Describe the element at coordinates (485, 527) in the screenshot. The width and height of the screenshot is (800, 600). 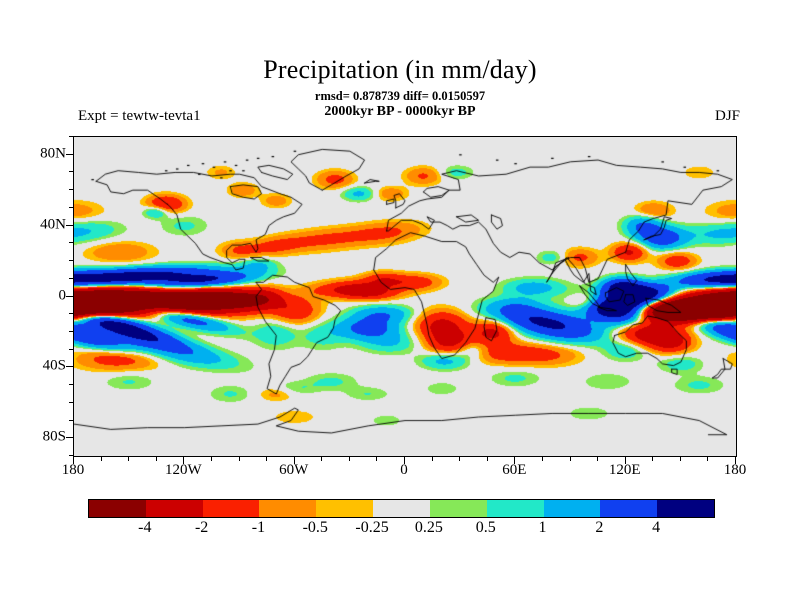
I see `colorbar-tick-label-6: 0.5` at that location.